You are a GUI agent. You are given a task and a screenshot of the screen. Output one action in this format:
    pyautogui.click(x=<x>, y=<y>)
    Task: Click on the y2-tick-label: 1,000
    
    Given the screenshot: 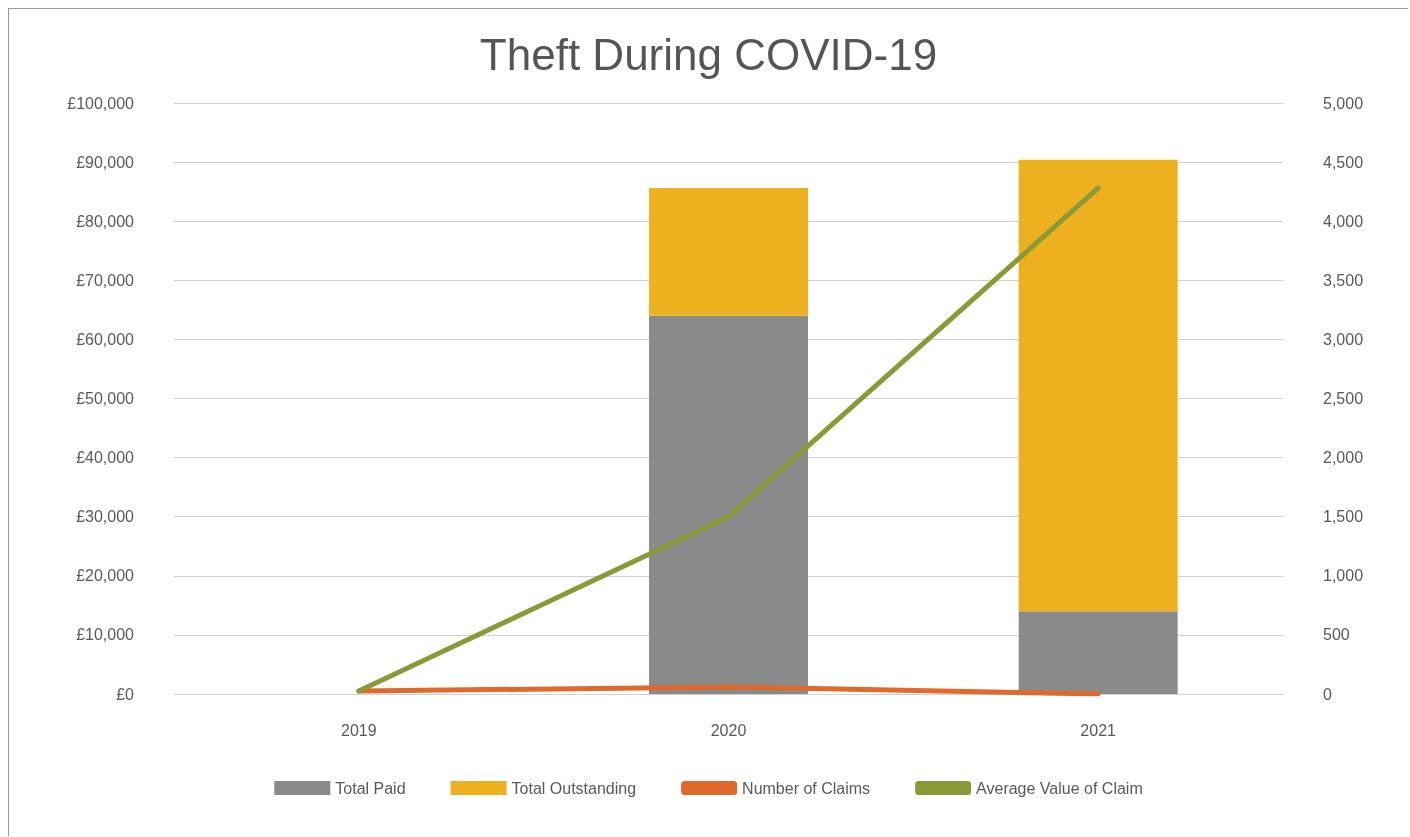 What is the action you would take?
    pyautogui.click(x=1343, y=576)
    